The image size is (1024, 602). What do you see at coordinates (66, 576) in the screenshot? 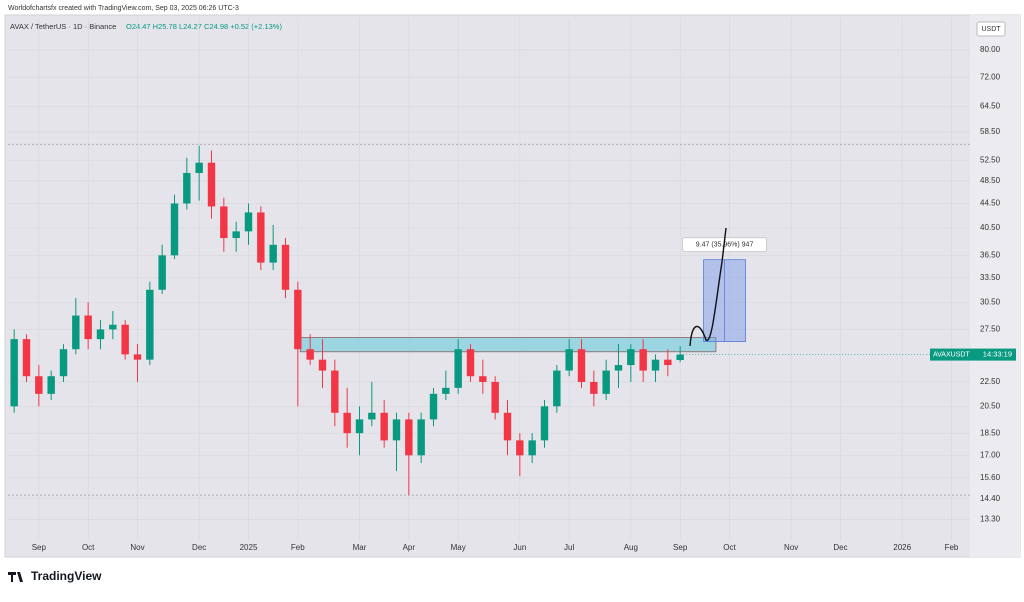
I see `brand: TradingView` at bounding box center [66, 576].